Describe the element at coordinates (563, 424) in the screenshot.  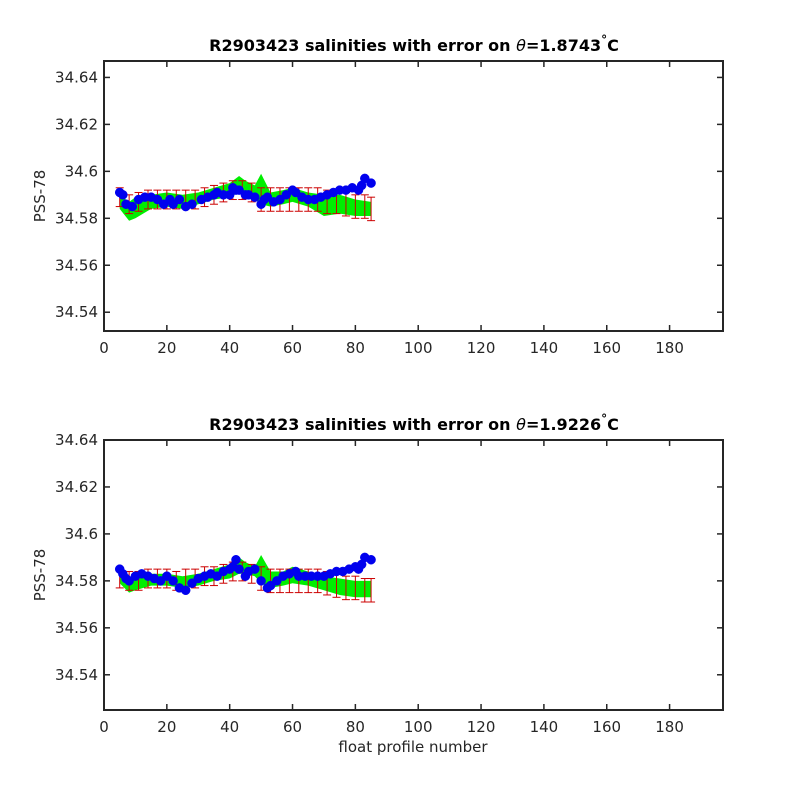
I see `title-value: =1.9226` at that location.